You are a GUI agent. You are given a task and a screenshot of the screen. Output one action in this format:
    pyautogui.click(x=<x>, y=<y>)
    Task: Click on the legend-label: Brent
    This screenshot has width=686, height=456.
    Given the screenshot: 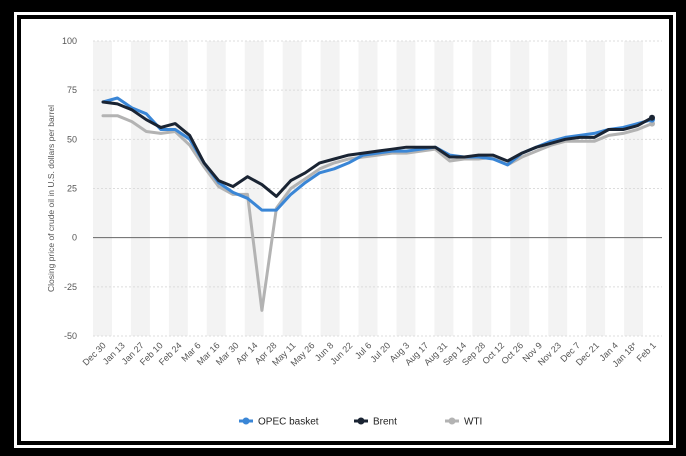 What is the action you would take?
    pyautogui.click(x=385, y=422)
    